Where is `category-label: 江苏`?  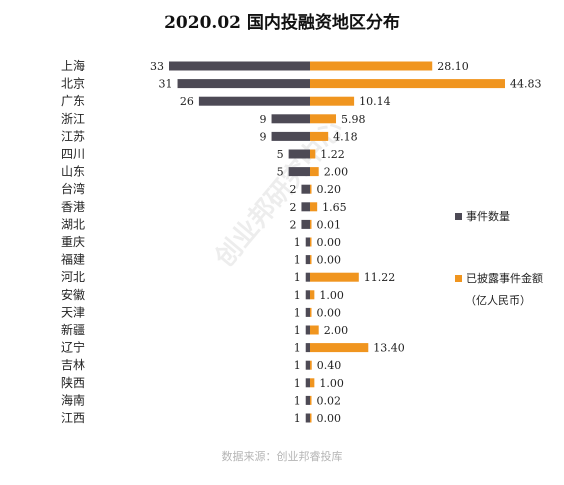 category-label: 江苏 is located at coordinates (73, 136).